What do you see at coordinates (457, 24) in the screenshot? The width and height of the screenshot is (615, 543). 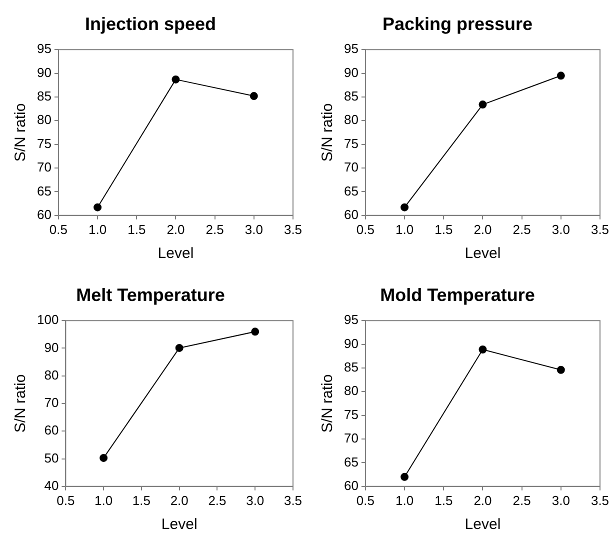 I see `chart-title: Packing pressure` at bounding box center [457, 24].